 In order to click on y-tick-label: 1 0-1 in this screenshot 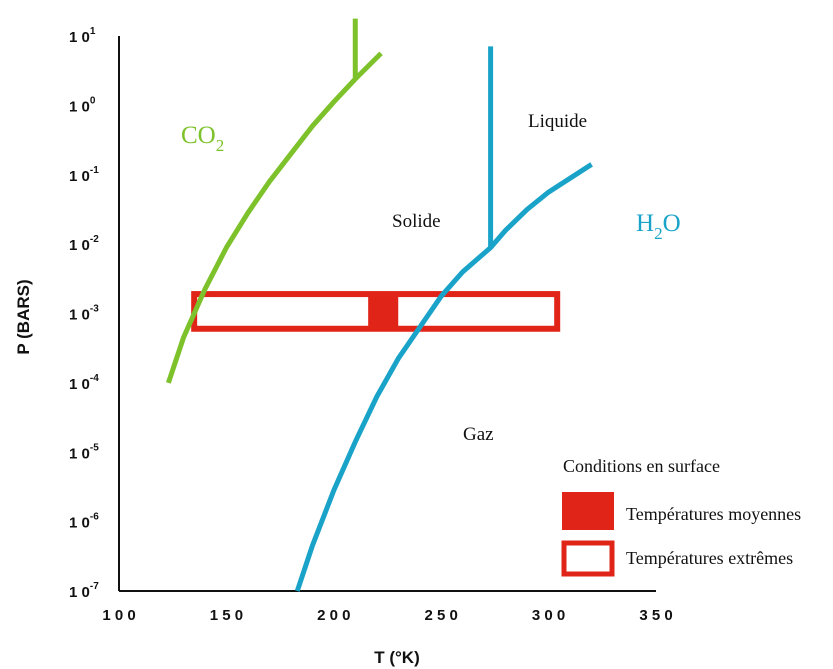, I will do `click(84, 175)`.